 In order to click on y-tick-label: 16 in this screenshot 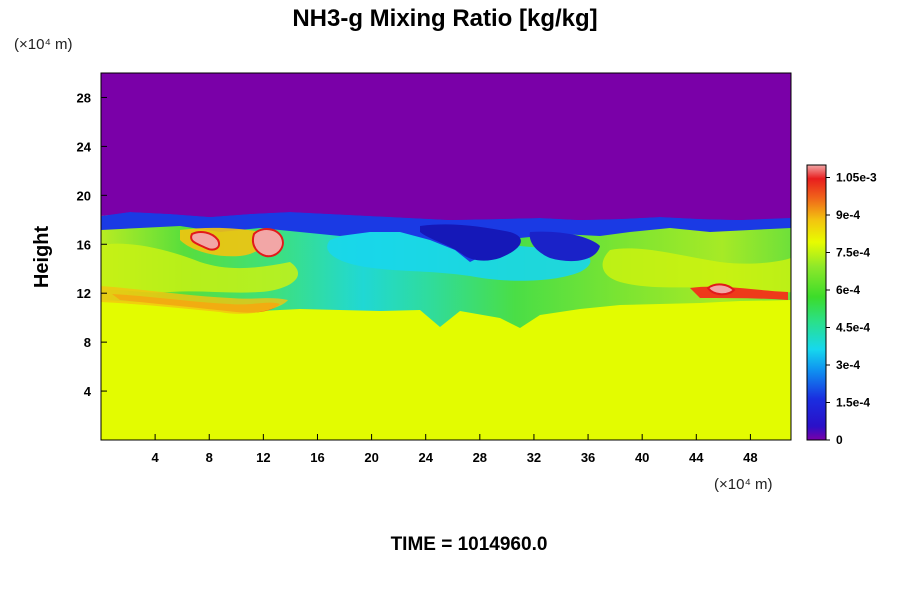, I will do `click(84, 244)`.